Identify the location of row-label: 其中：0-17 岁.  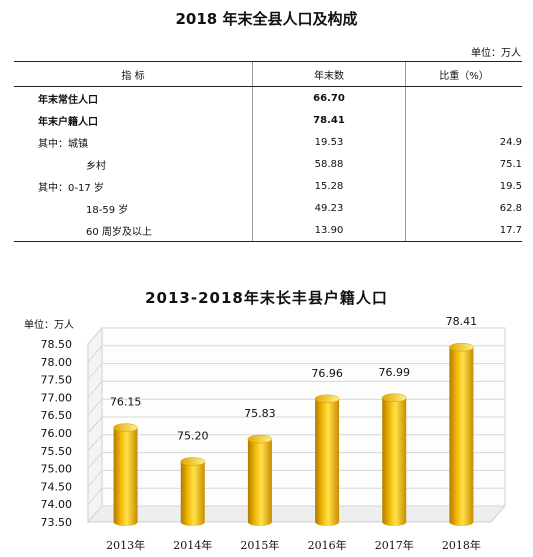
(71, 188).